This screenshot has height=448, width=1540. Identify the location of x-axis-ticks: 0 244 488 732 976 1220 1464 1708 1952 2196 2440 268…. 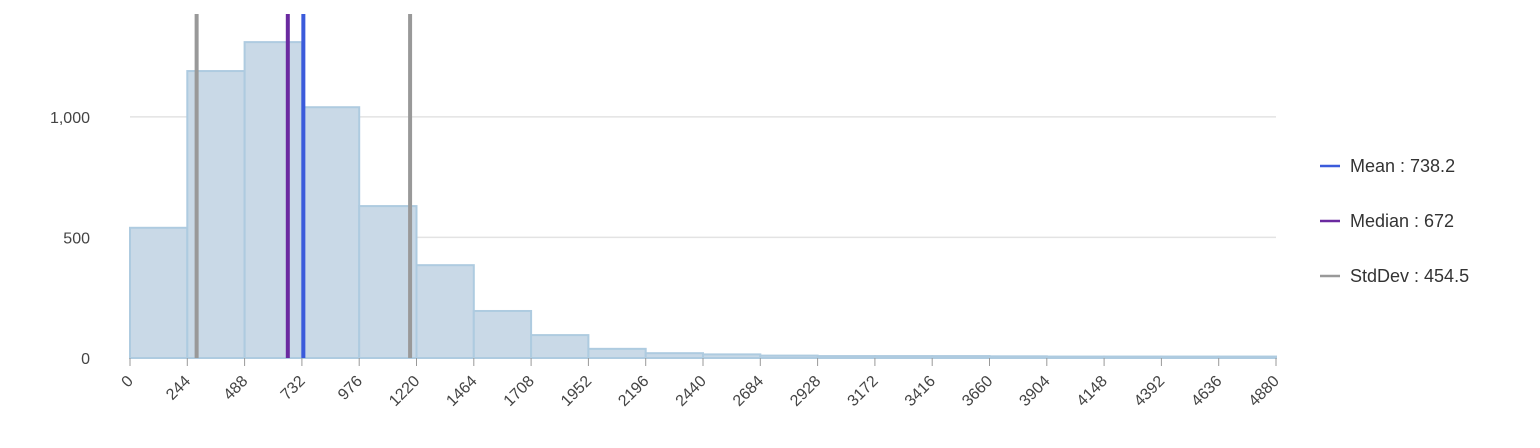
(701, 391).